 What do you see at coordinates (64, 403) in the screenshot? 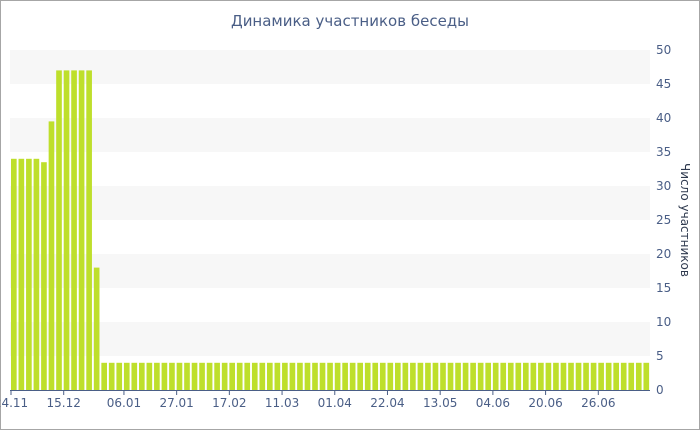
I see `x-tick-label: 15.12` at bounding box center [64, 403].